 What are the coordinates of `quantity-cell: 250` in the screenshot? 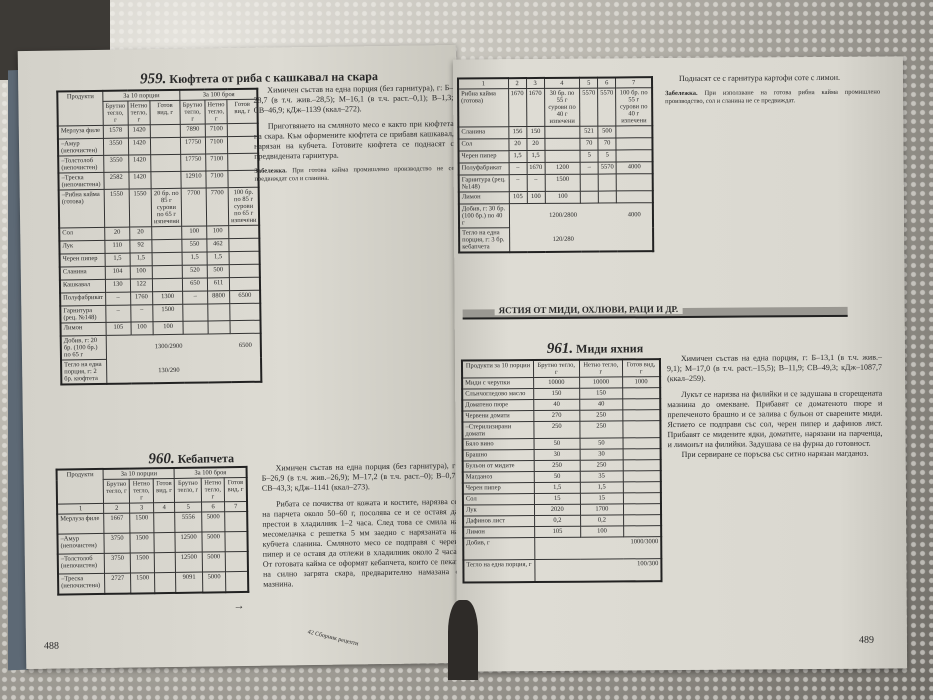 It's located at (601, 415).